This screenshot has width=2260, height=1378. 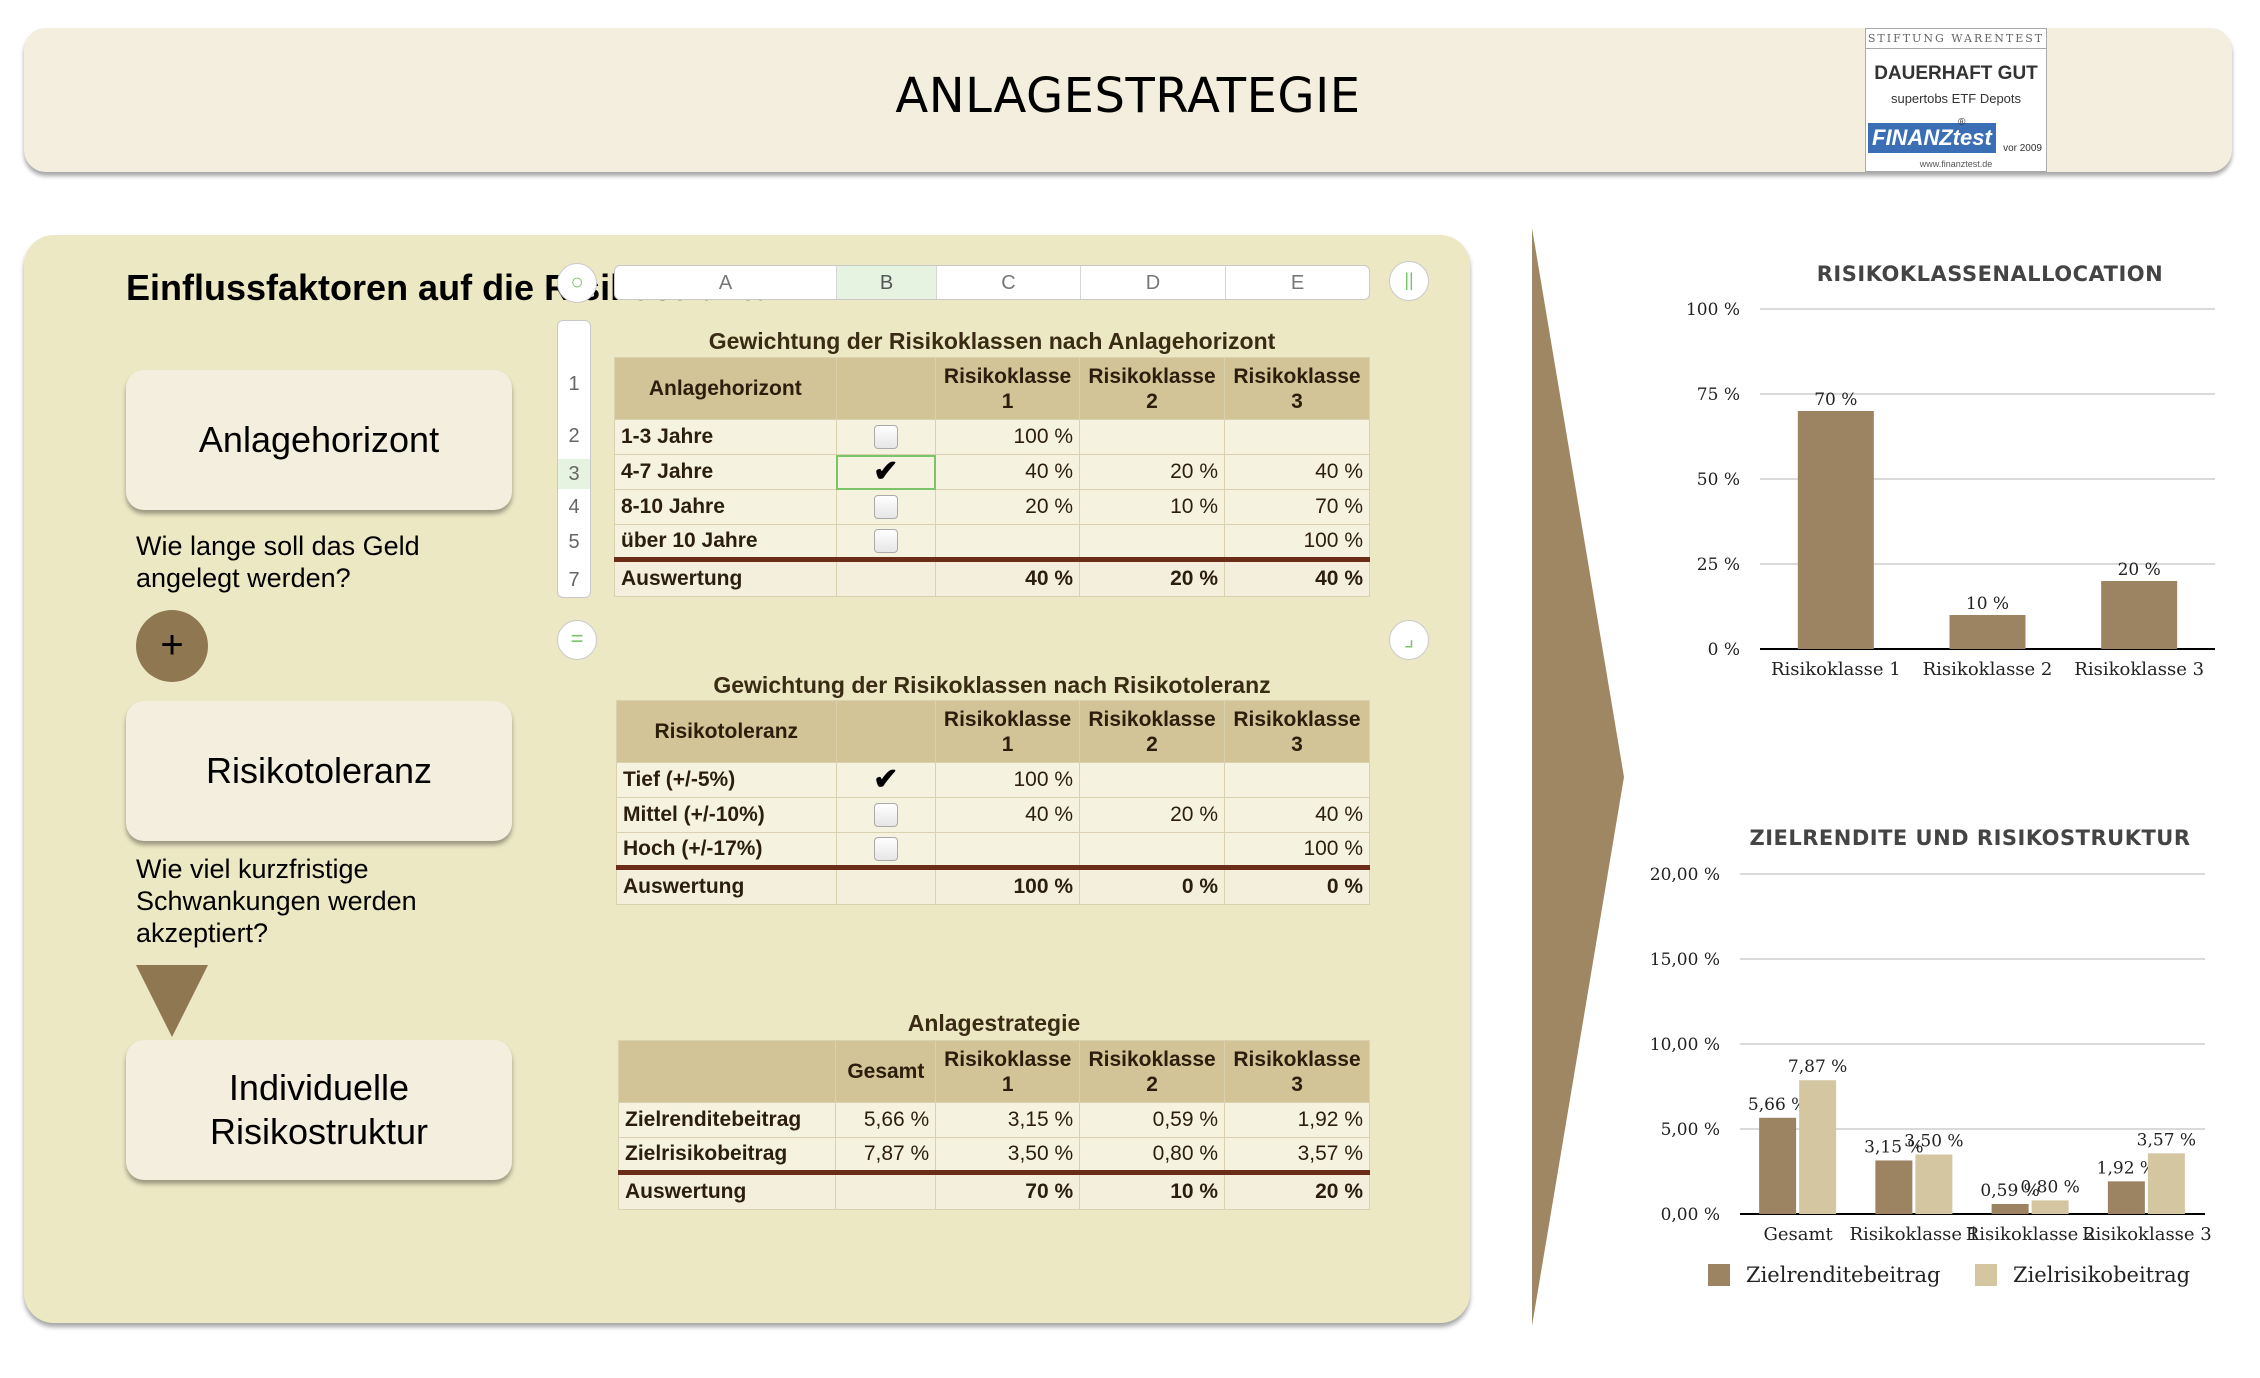 What do you see at coordinates (2031, 1234) in the screenshot?
I see `x-tick-label: Risikoklasse 2` at bounding box center [2031, 1234].